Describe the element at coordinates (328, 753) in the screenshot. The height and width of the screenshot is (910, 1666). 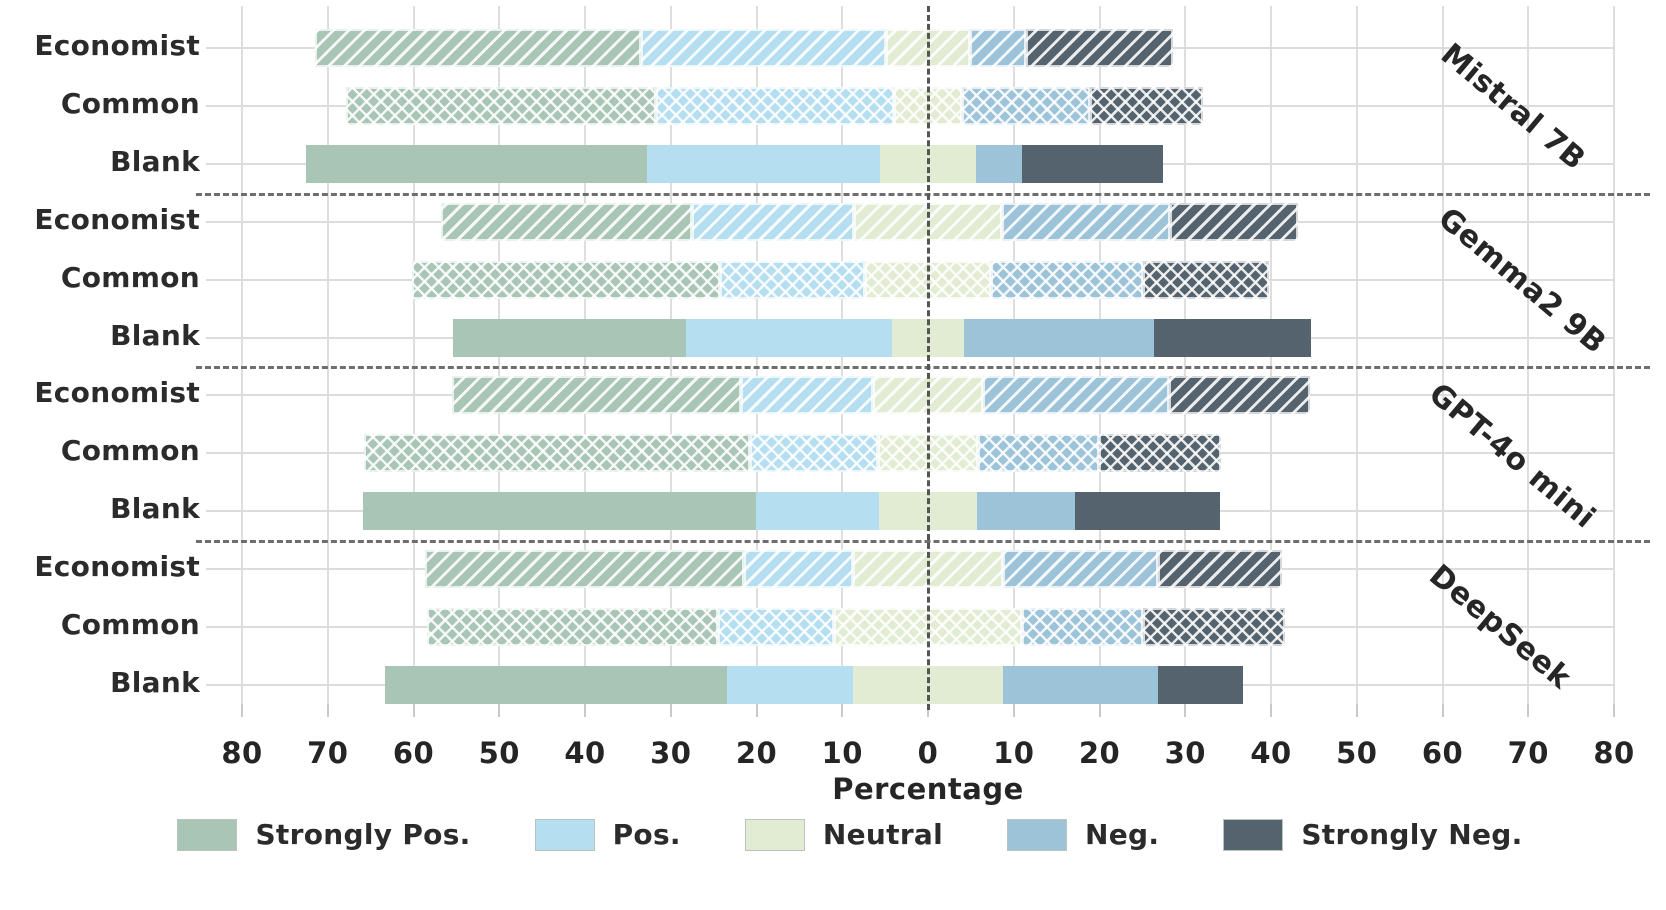
I see `x-axis-tick-label: 70` at that location.